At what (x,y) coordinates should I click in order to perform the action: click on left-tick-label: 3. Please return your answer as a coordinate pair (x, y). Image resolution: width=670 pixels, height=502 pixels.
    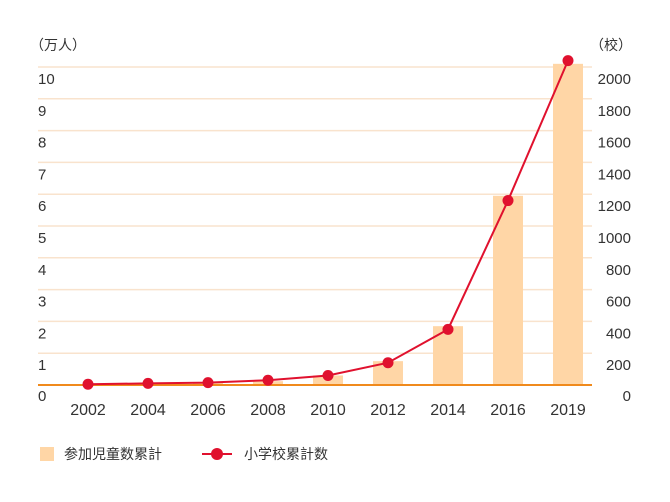
    Looking at the image, I should click on (42, 302).